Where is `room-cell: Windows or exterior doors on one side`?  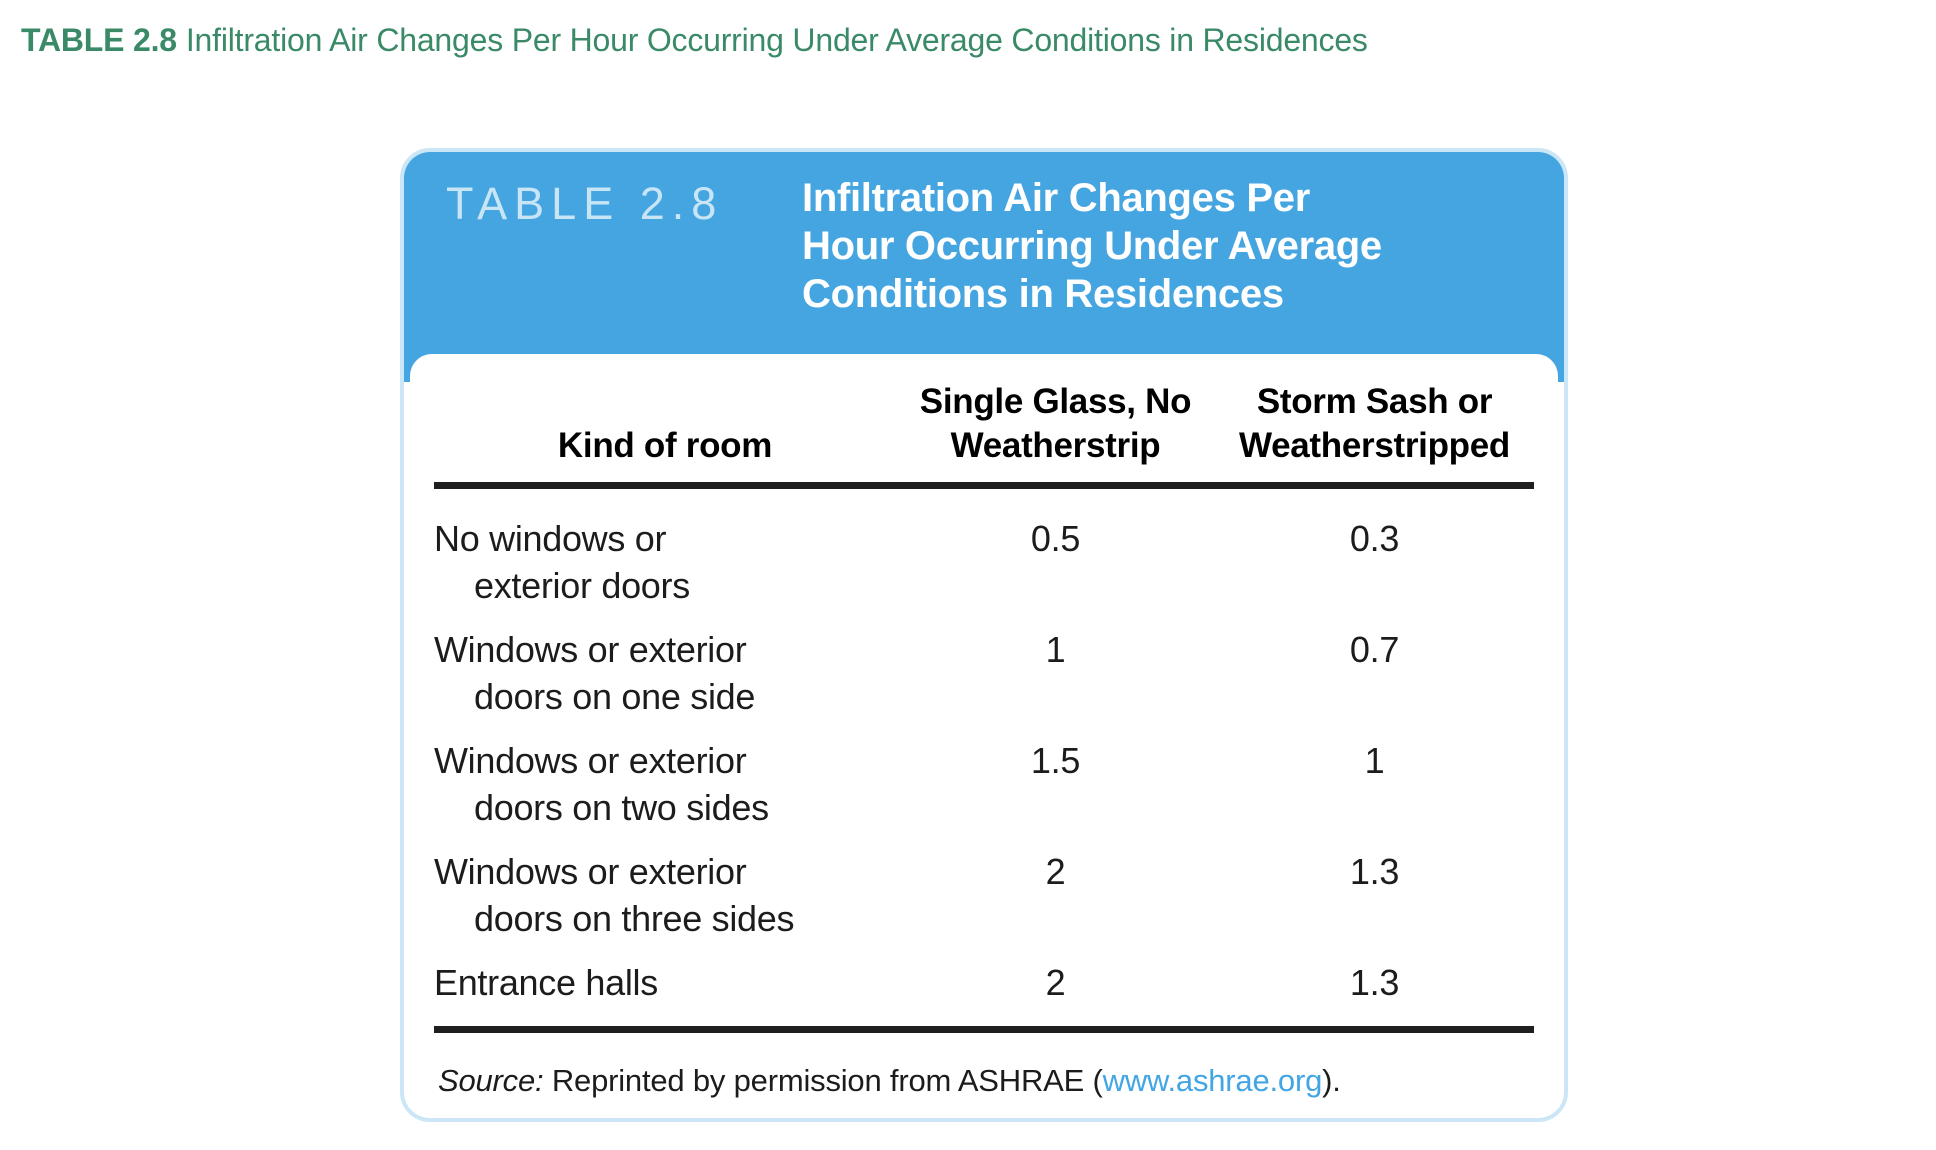
room-cell: Windows or exterior doors on one side is located at coordinates (595, 673).